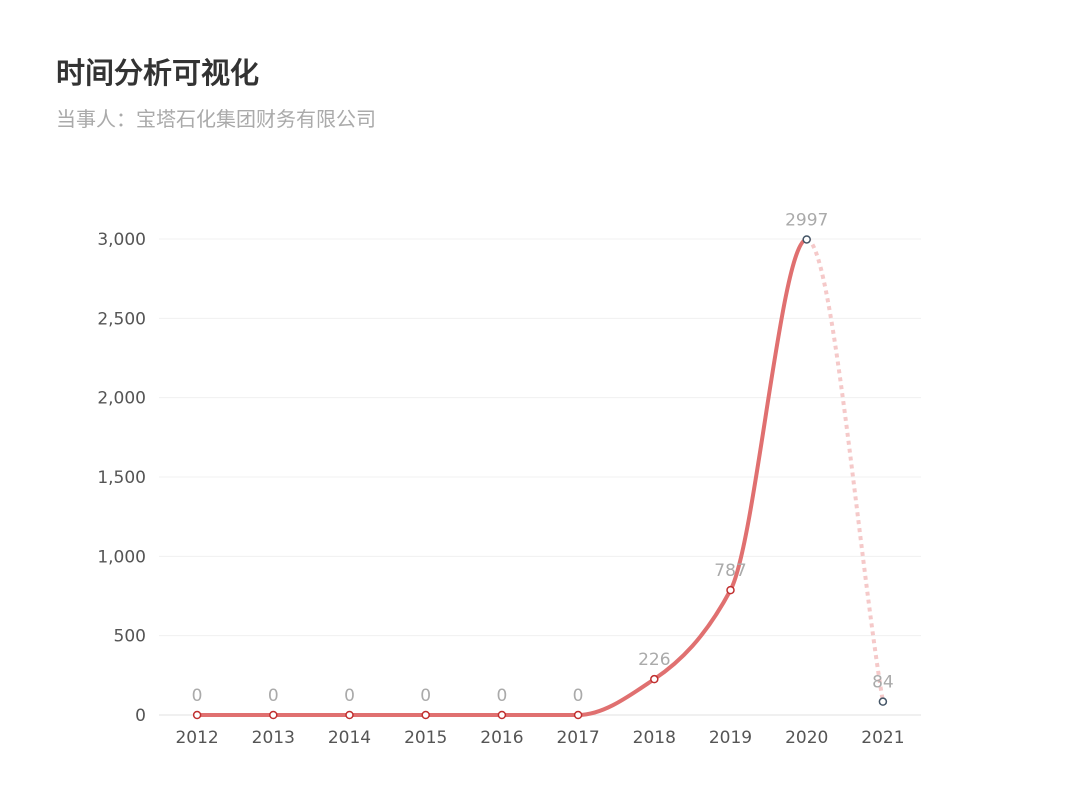  I want to click on x-tick-label: 2016, so click(501, 738).